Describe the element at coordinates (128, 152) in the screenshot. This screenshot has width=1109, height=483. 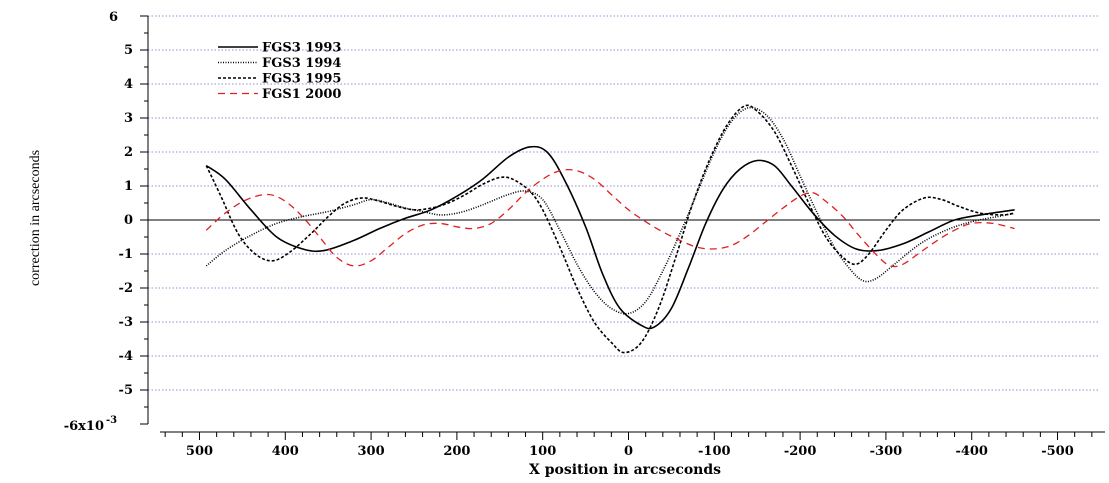
I see `y-tick-label: 2` at that location.